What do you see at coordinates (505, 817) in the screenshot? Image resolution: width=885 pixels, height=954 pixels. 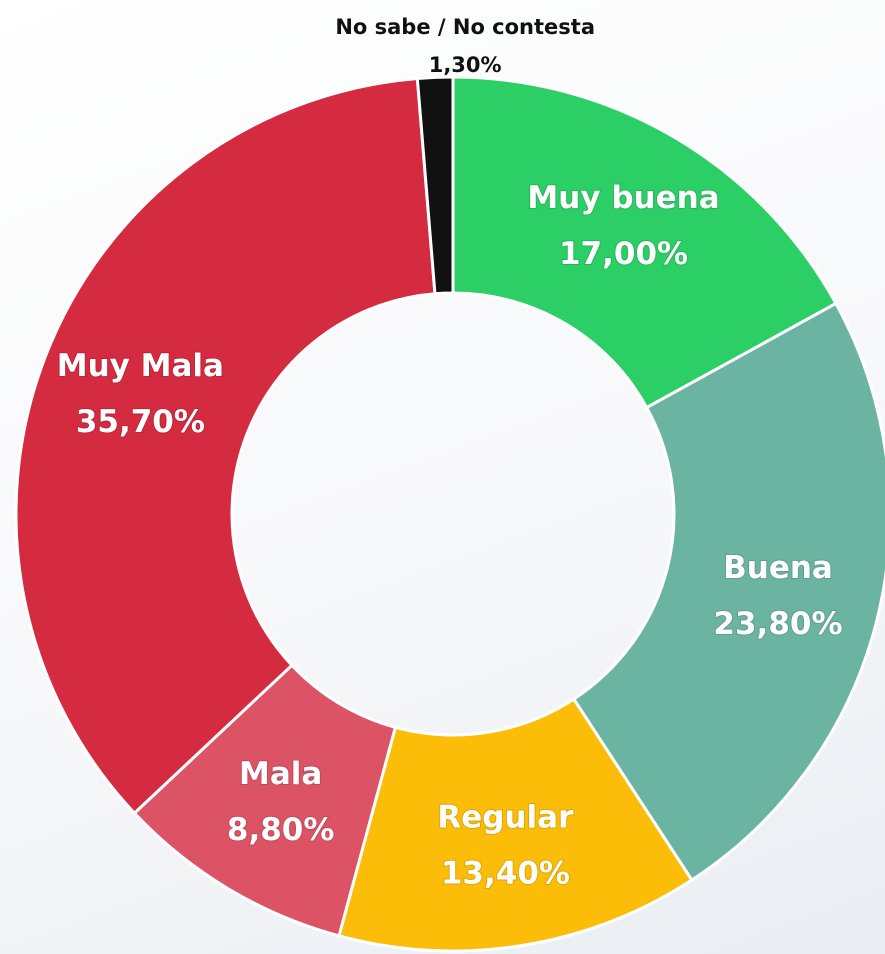 I see `slice-label: Regular` at bounding box center [505, 817].